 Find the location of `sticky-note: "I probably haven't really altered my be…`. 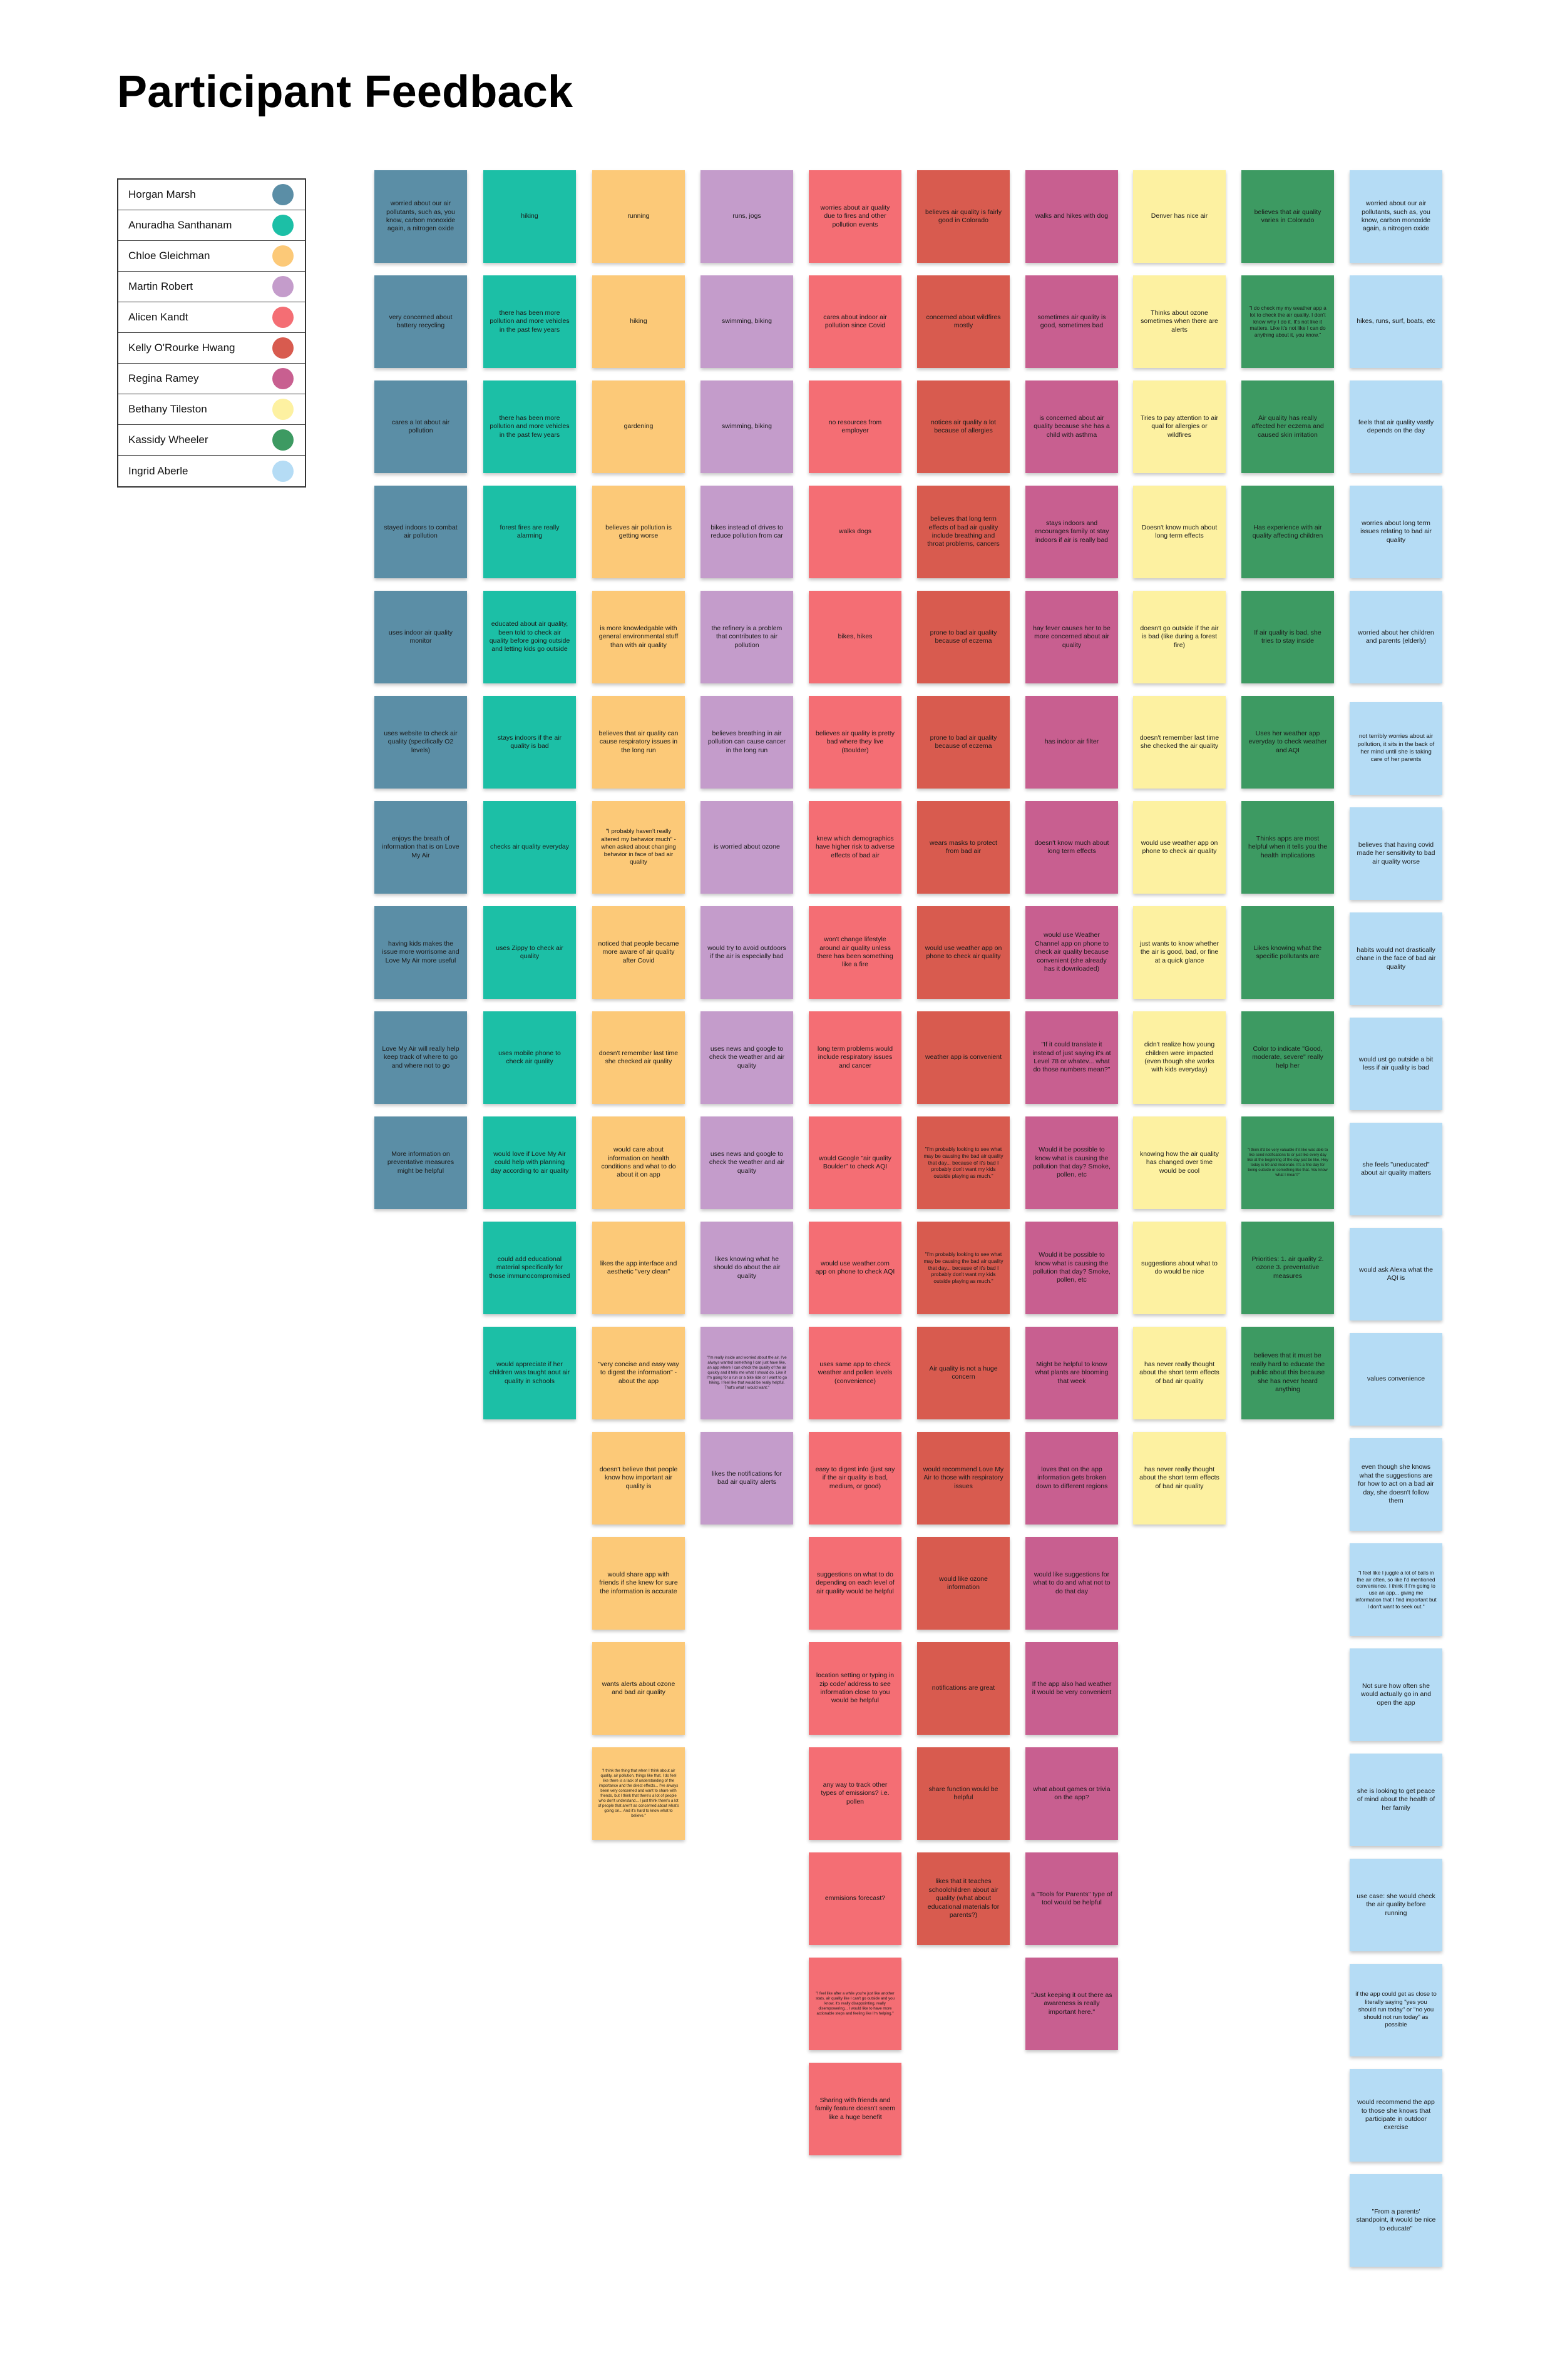

sticky-note: "I probably haven't really altered my be… is located at coordinates (638, 848).